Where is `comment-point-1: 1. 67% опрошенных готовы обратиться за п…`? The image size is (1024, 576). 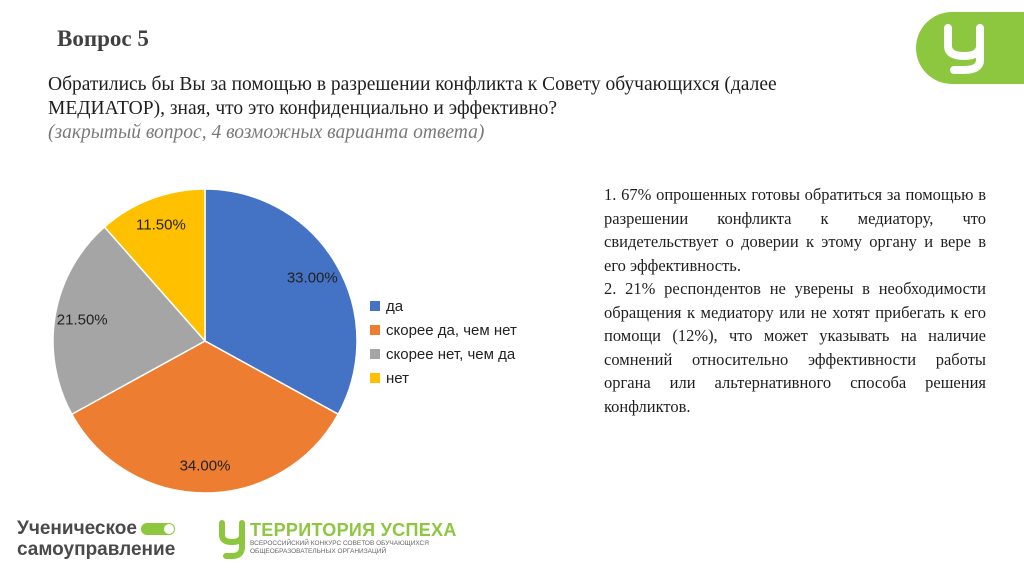
comment-point-1: 1. 67% опрошенных готовы обратиться за п… is located at coordinates (795, 230).